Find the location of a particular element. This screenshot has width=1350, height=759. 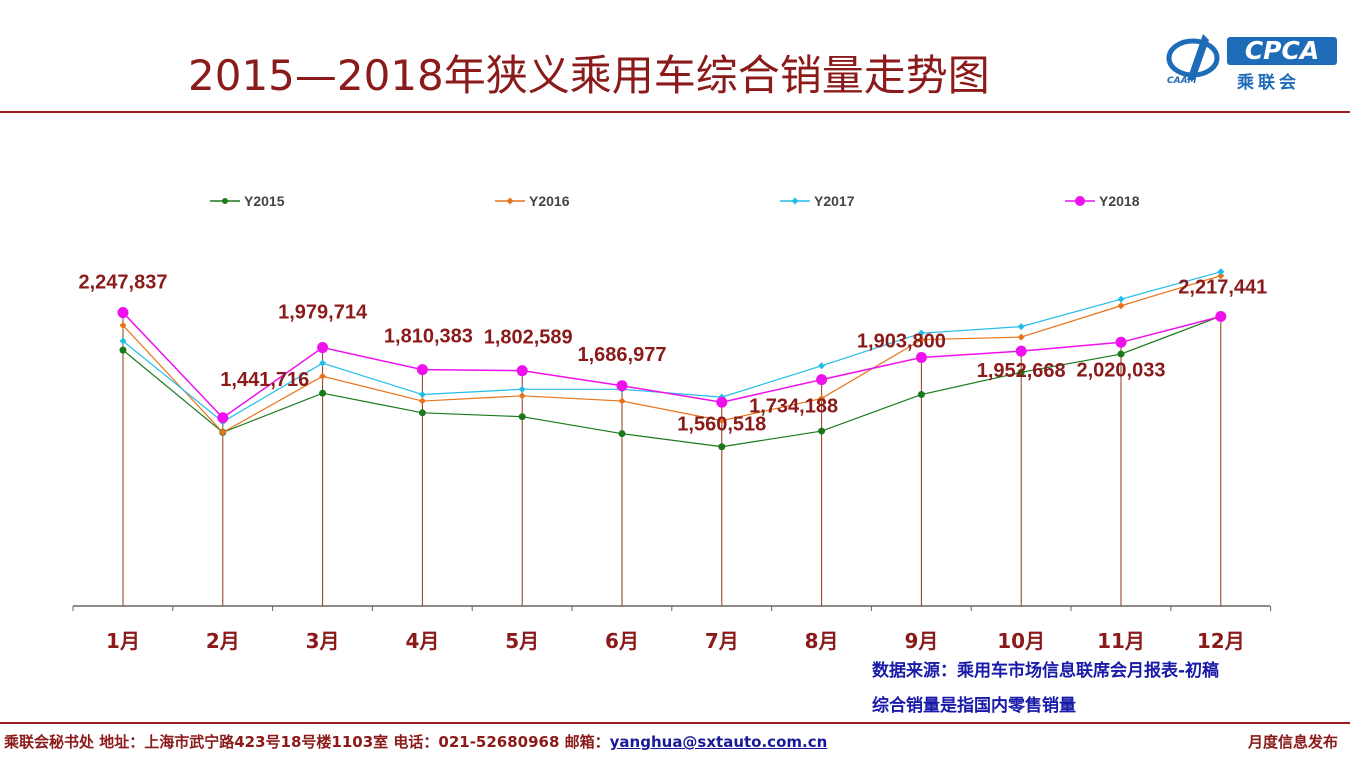

x-tick-label: 6月 is located at coordinates (622, 641).